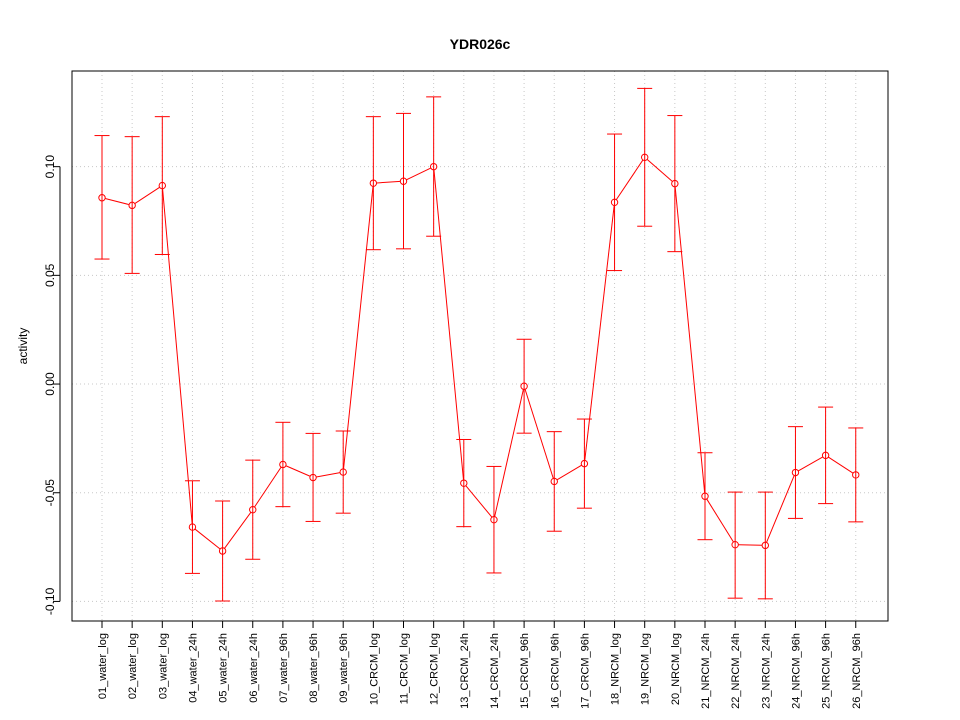 The width and height of the screenshot is (960, 720). Describe the element at coordinates (23, 346) in the screenshot. I see `y-axis-label: activity` at that location.